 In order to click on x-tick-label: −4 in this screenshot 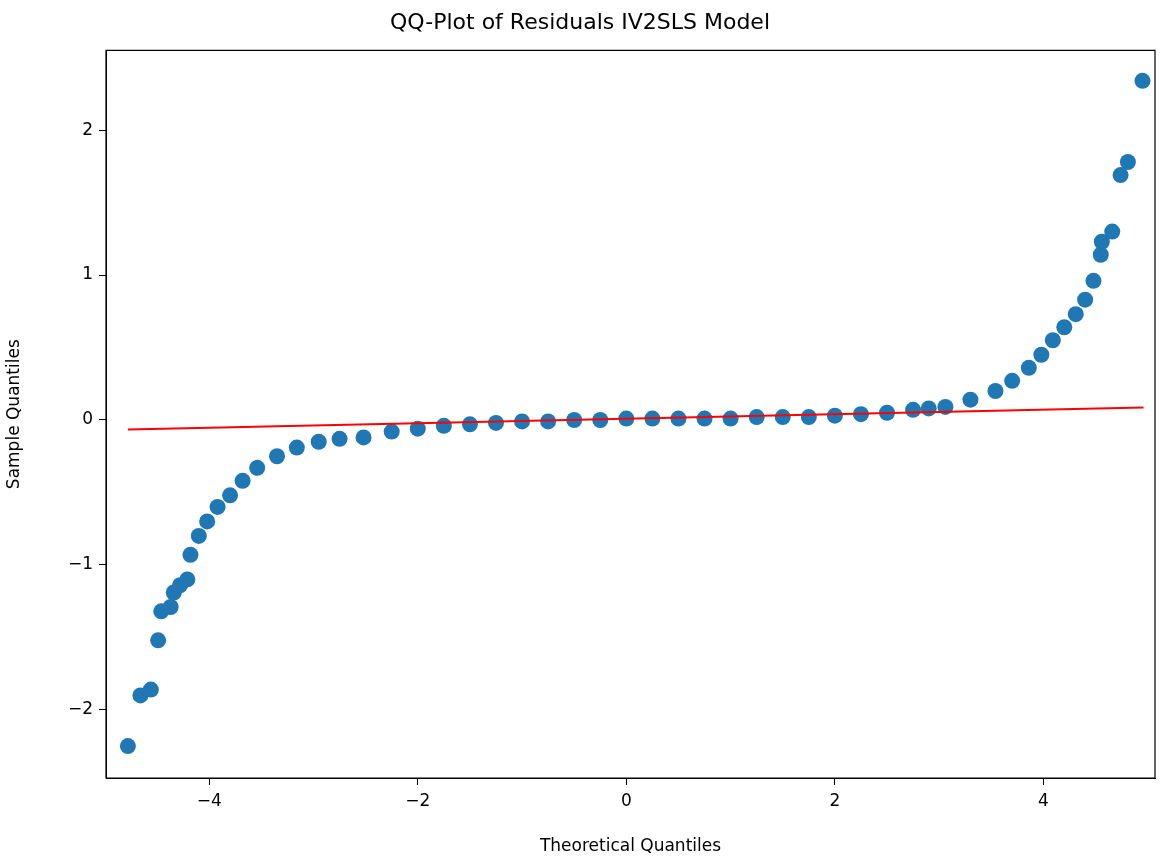, I will do `click(209, 799)`.